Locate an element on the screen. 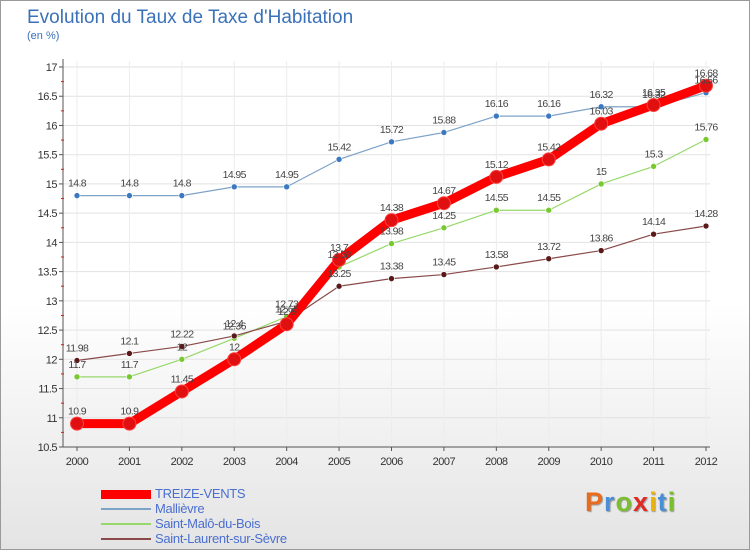 The height and width of the screenshot is (550, 750). legend-label: Saint-Malô-du-Bois is located at coordinates (208, 523).